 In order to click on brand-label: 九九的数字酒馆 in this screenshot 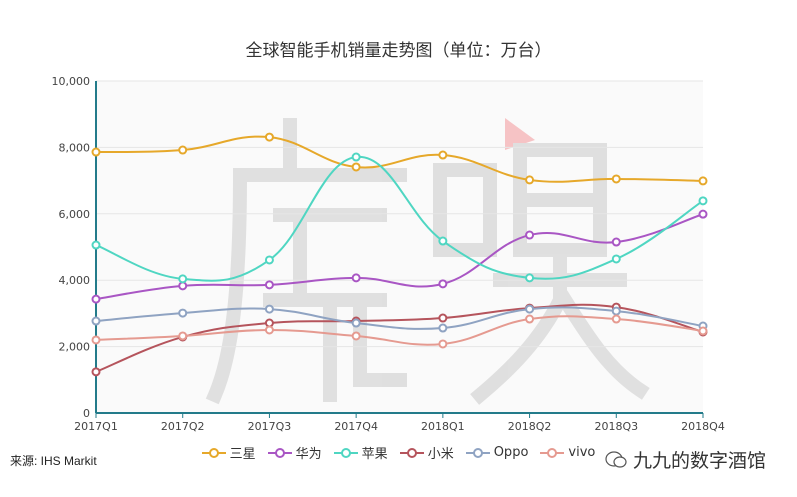, I will do `click(685, 459)`.